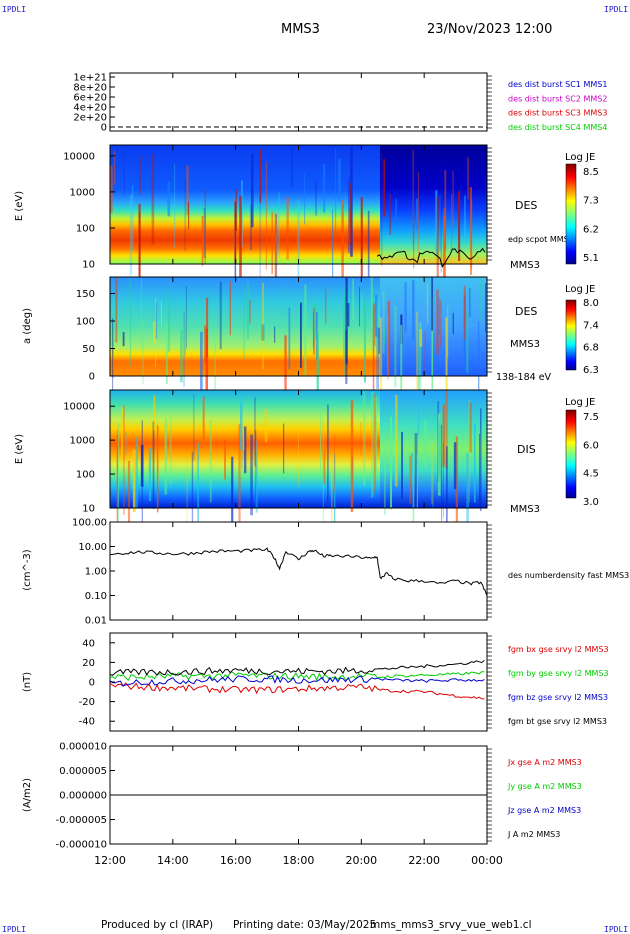  Describe the element at coordinates (87, 702) in the screenshot. I see `y-tick-label: -20` at that location.